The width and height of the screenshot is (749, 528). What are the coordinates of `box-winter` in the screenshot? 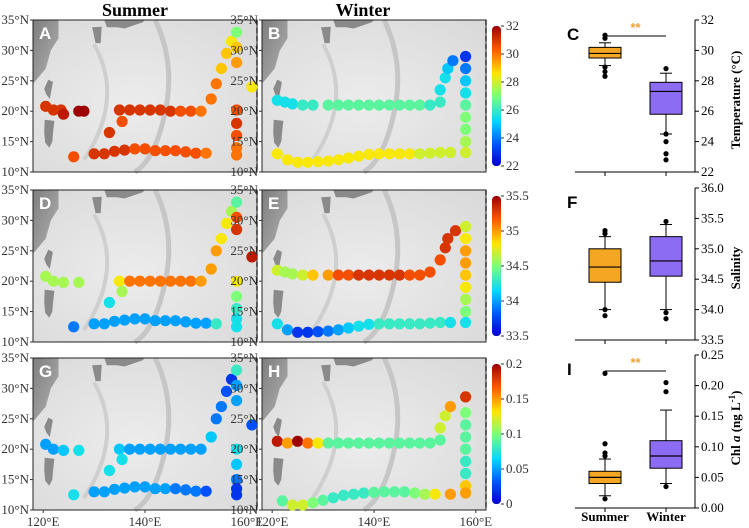 It's located at (666, 114).